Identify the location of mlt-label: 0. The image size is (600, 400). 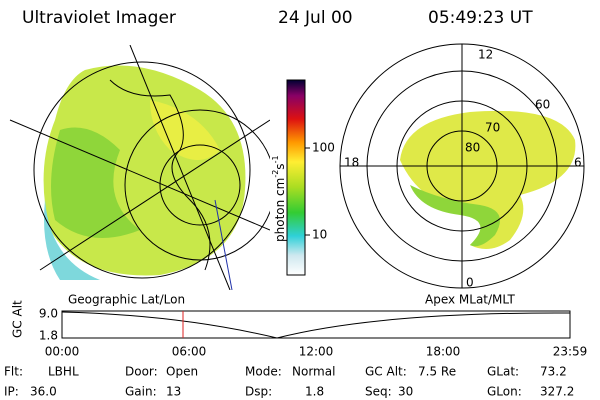
(470, 283).